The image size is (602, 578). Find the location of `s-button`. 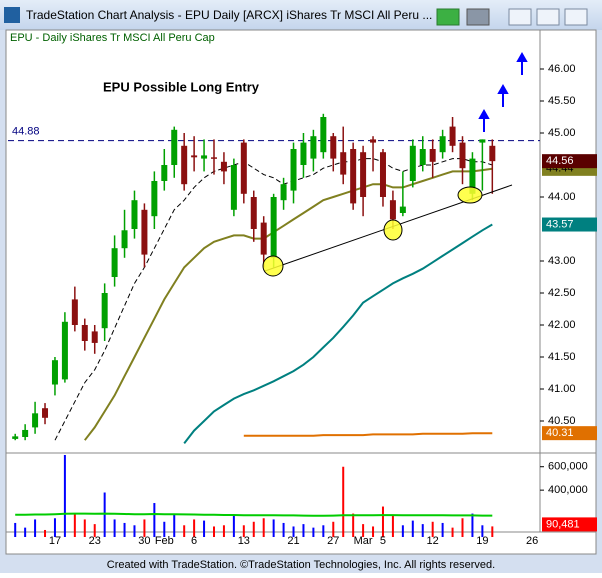

s-button is located at coordinates (448, 17).